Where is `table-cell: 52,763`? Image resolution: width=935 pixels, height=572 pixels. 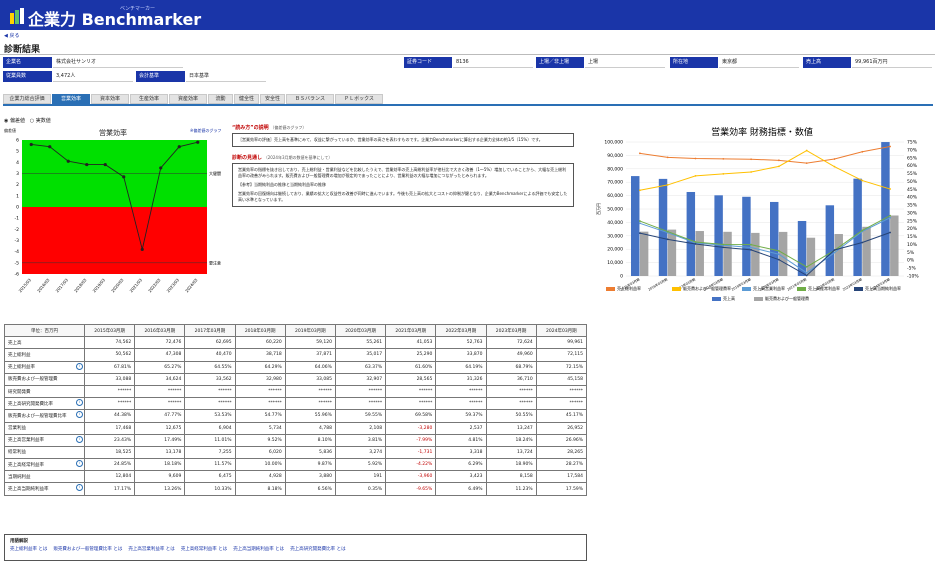 table-cell: 52,763 is located at coordinates (461, 343).